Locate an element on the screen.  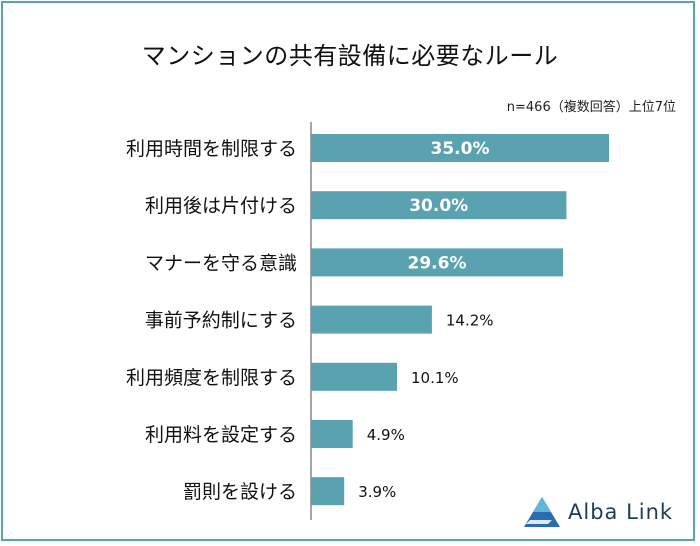
data-label: 4.9% is located at coordinates (386, 435).